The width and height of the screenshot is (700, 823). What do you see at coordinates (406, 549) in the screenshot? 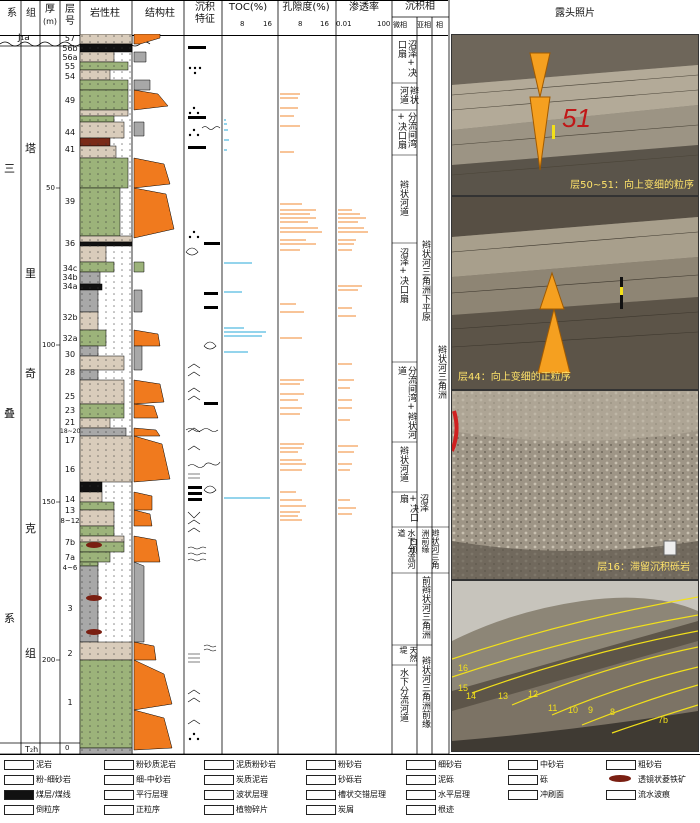
I see `micro-facies-9: 水下分流河道` at bounding box center [406, 549].